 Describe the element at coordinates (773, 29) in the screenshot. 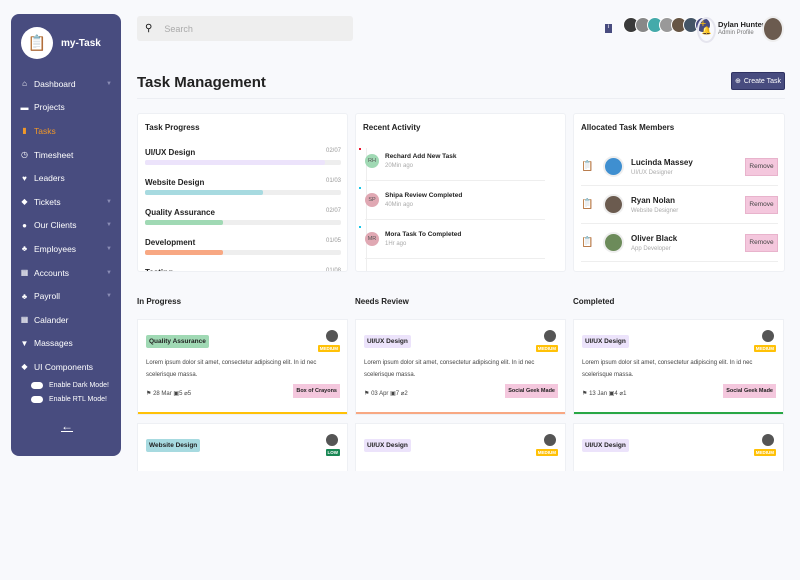

I see `user-avatar` at that location.